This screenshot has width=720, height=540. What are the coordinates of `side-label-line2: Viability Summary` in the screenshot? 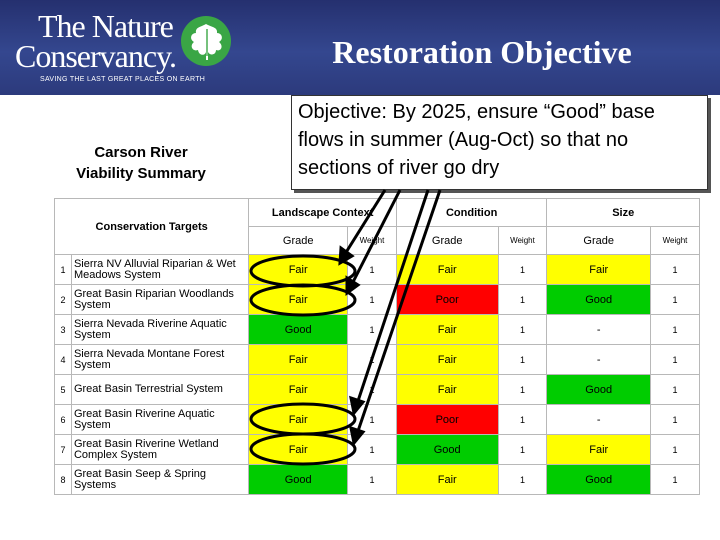 It's located at (141, 173).